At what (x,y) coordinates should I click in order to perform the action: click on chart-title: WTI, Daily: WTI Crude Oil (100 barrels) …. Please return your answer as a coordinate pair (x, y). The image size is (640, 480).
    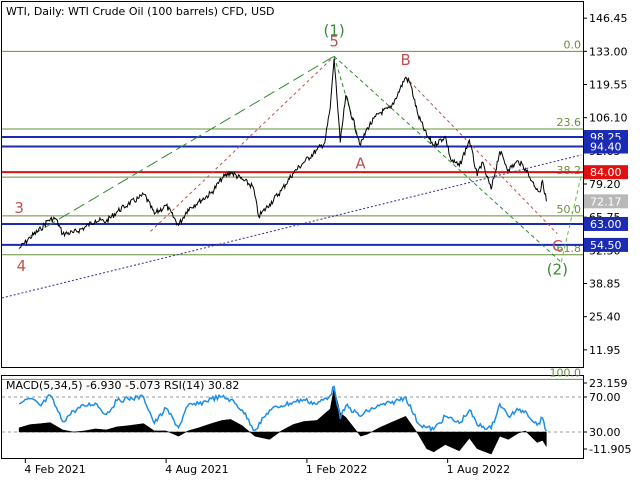
    Looking at the image, I should click on (140, 11).